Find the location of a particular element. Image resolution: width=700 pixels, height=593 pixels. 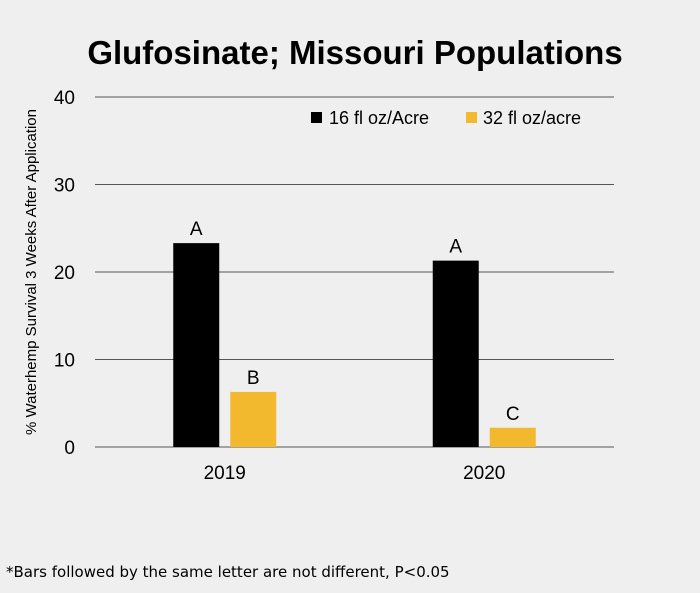

chart-title: Glufosinate; Missouri Populations is located at coordinates (354, 52).